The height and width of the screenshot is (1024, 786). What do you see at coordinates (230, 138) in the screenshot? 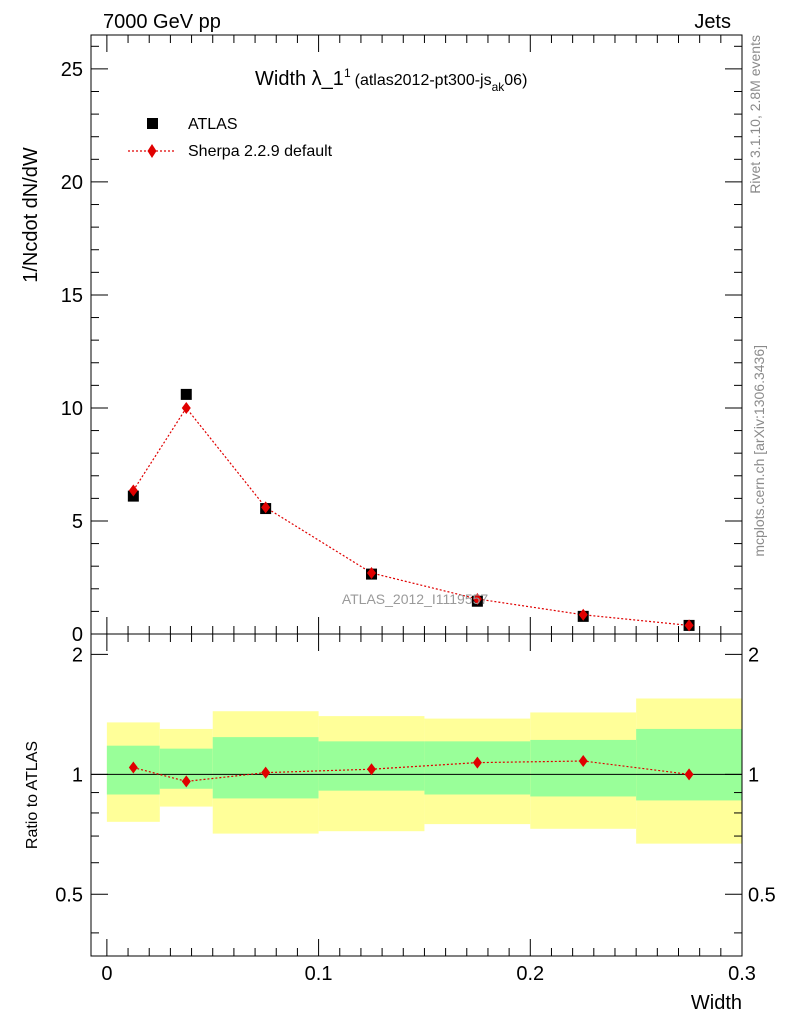
I see `legend: ATLAS Sherpa 2.2.9 default` at bounding box center [230, 138].